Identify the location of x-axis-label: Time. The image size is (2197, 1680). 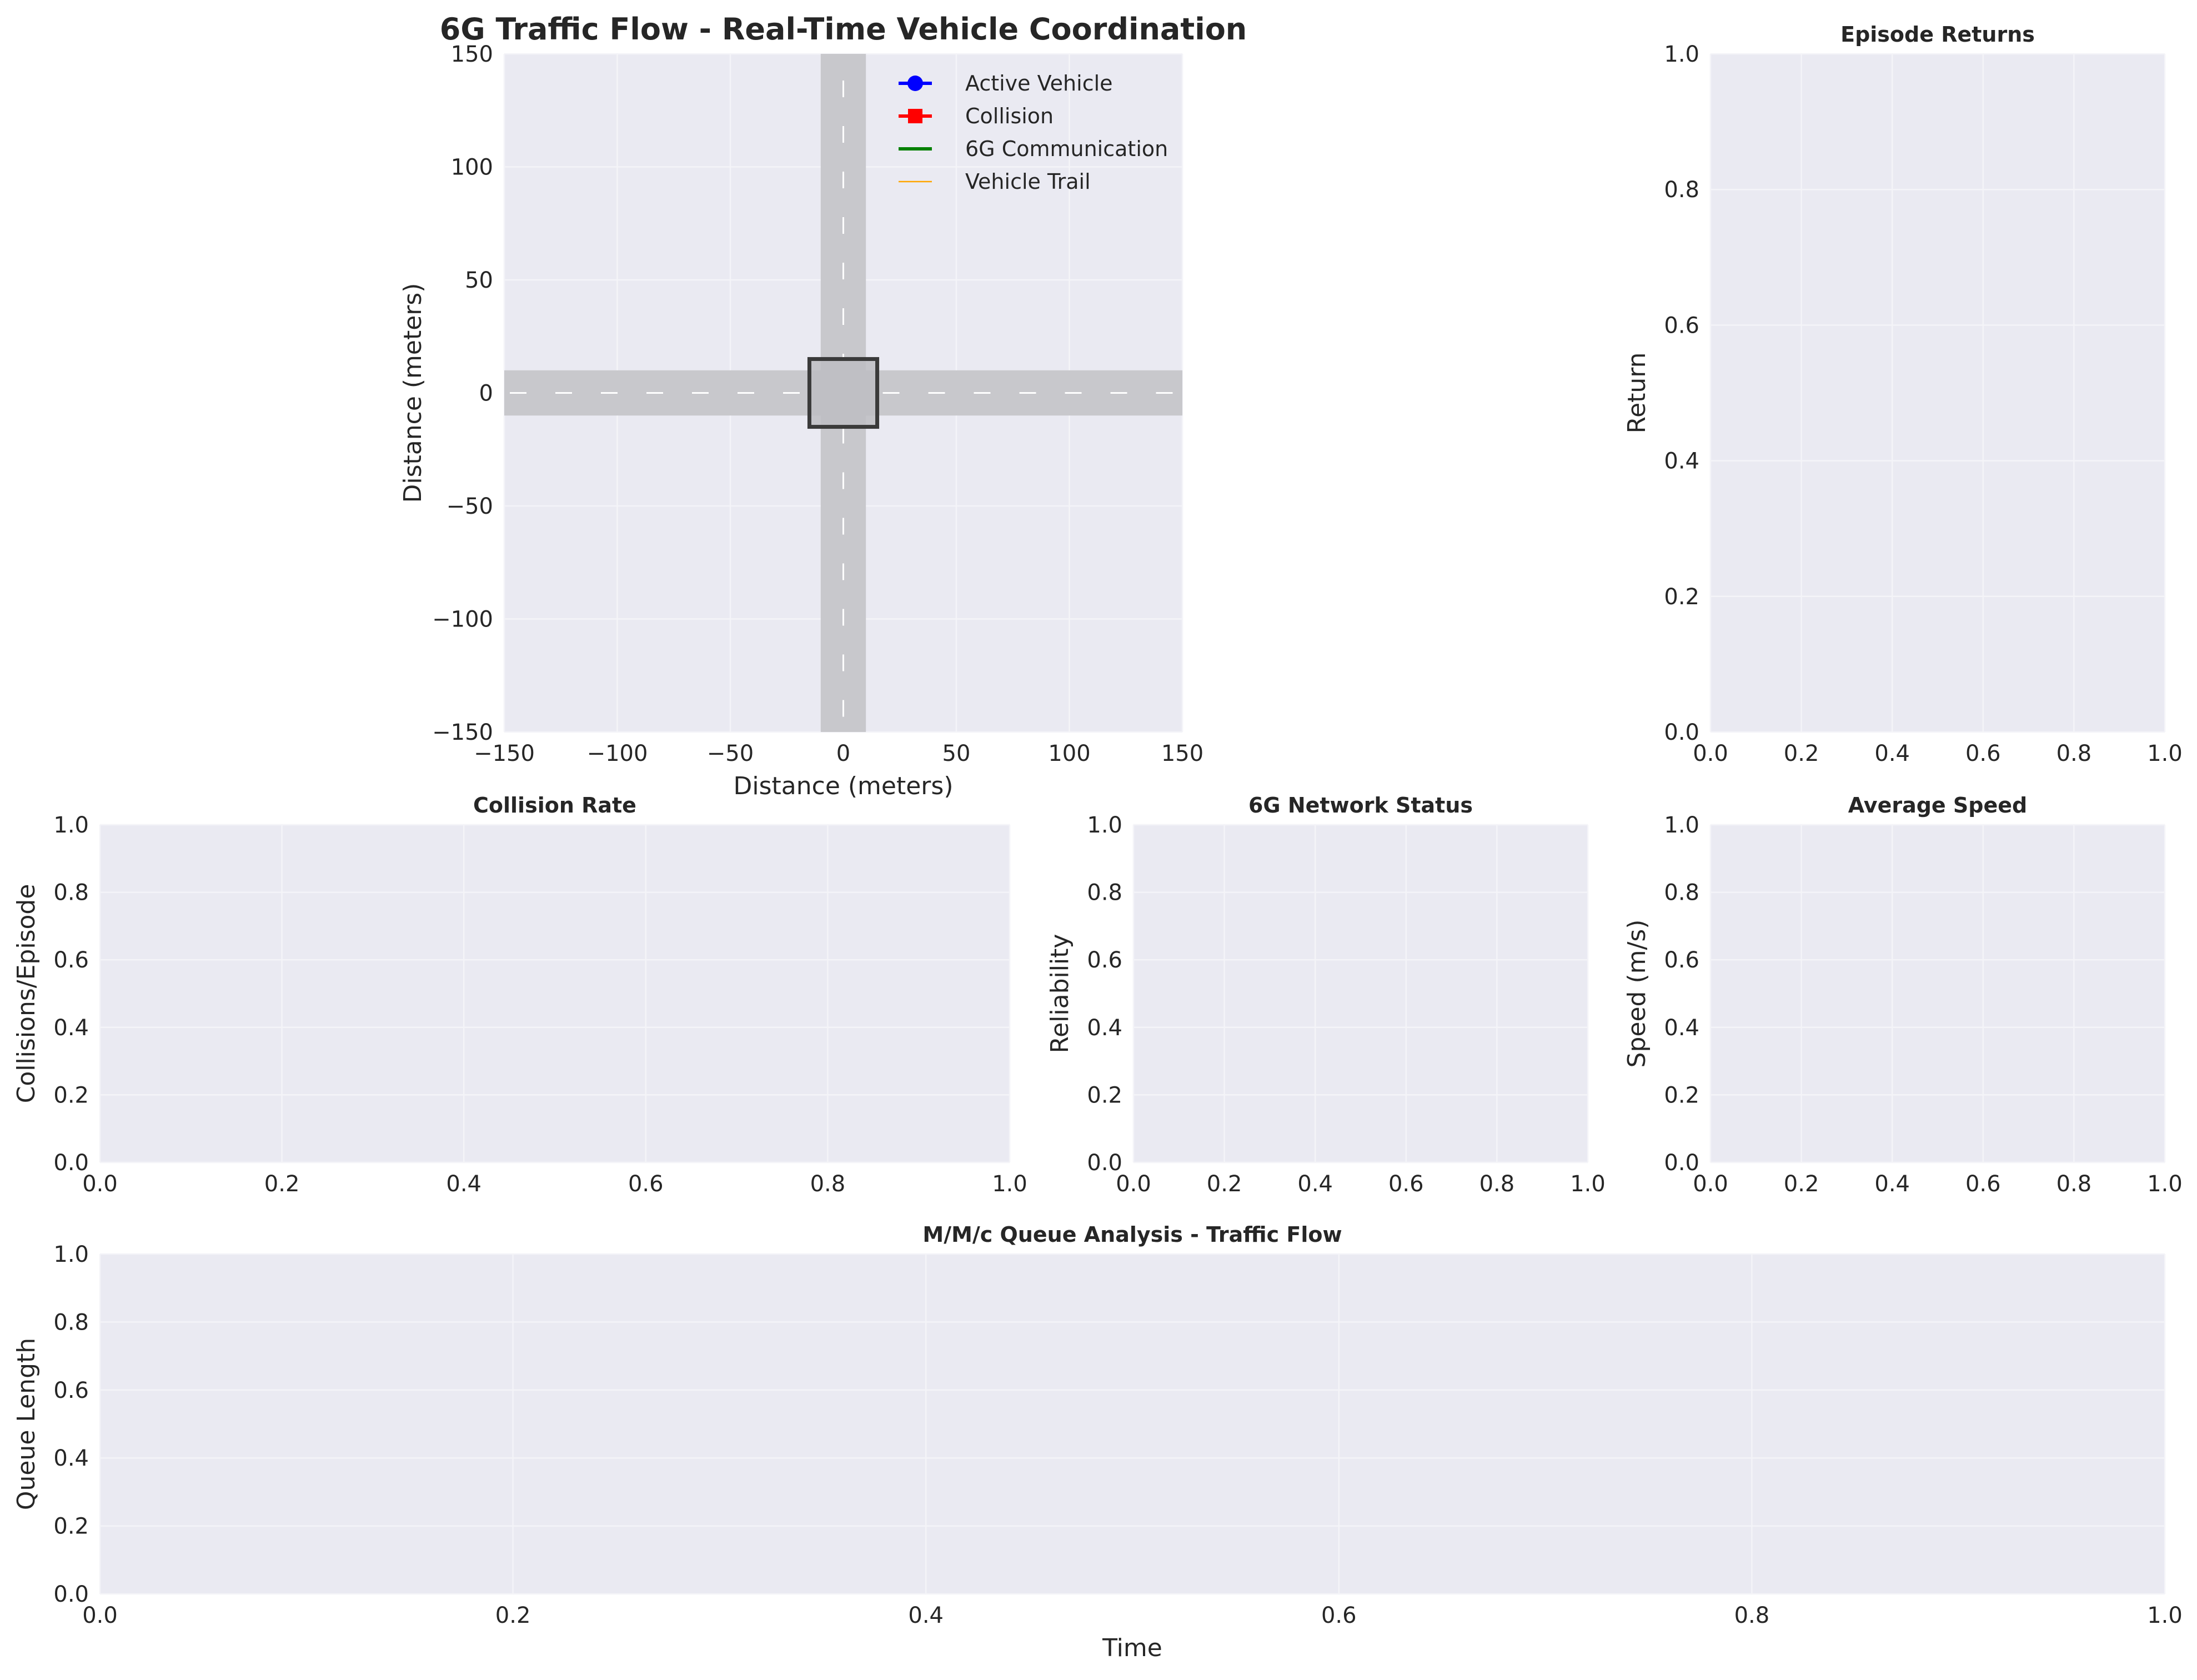
(1132, 1648).